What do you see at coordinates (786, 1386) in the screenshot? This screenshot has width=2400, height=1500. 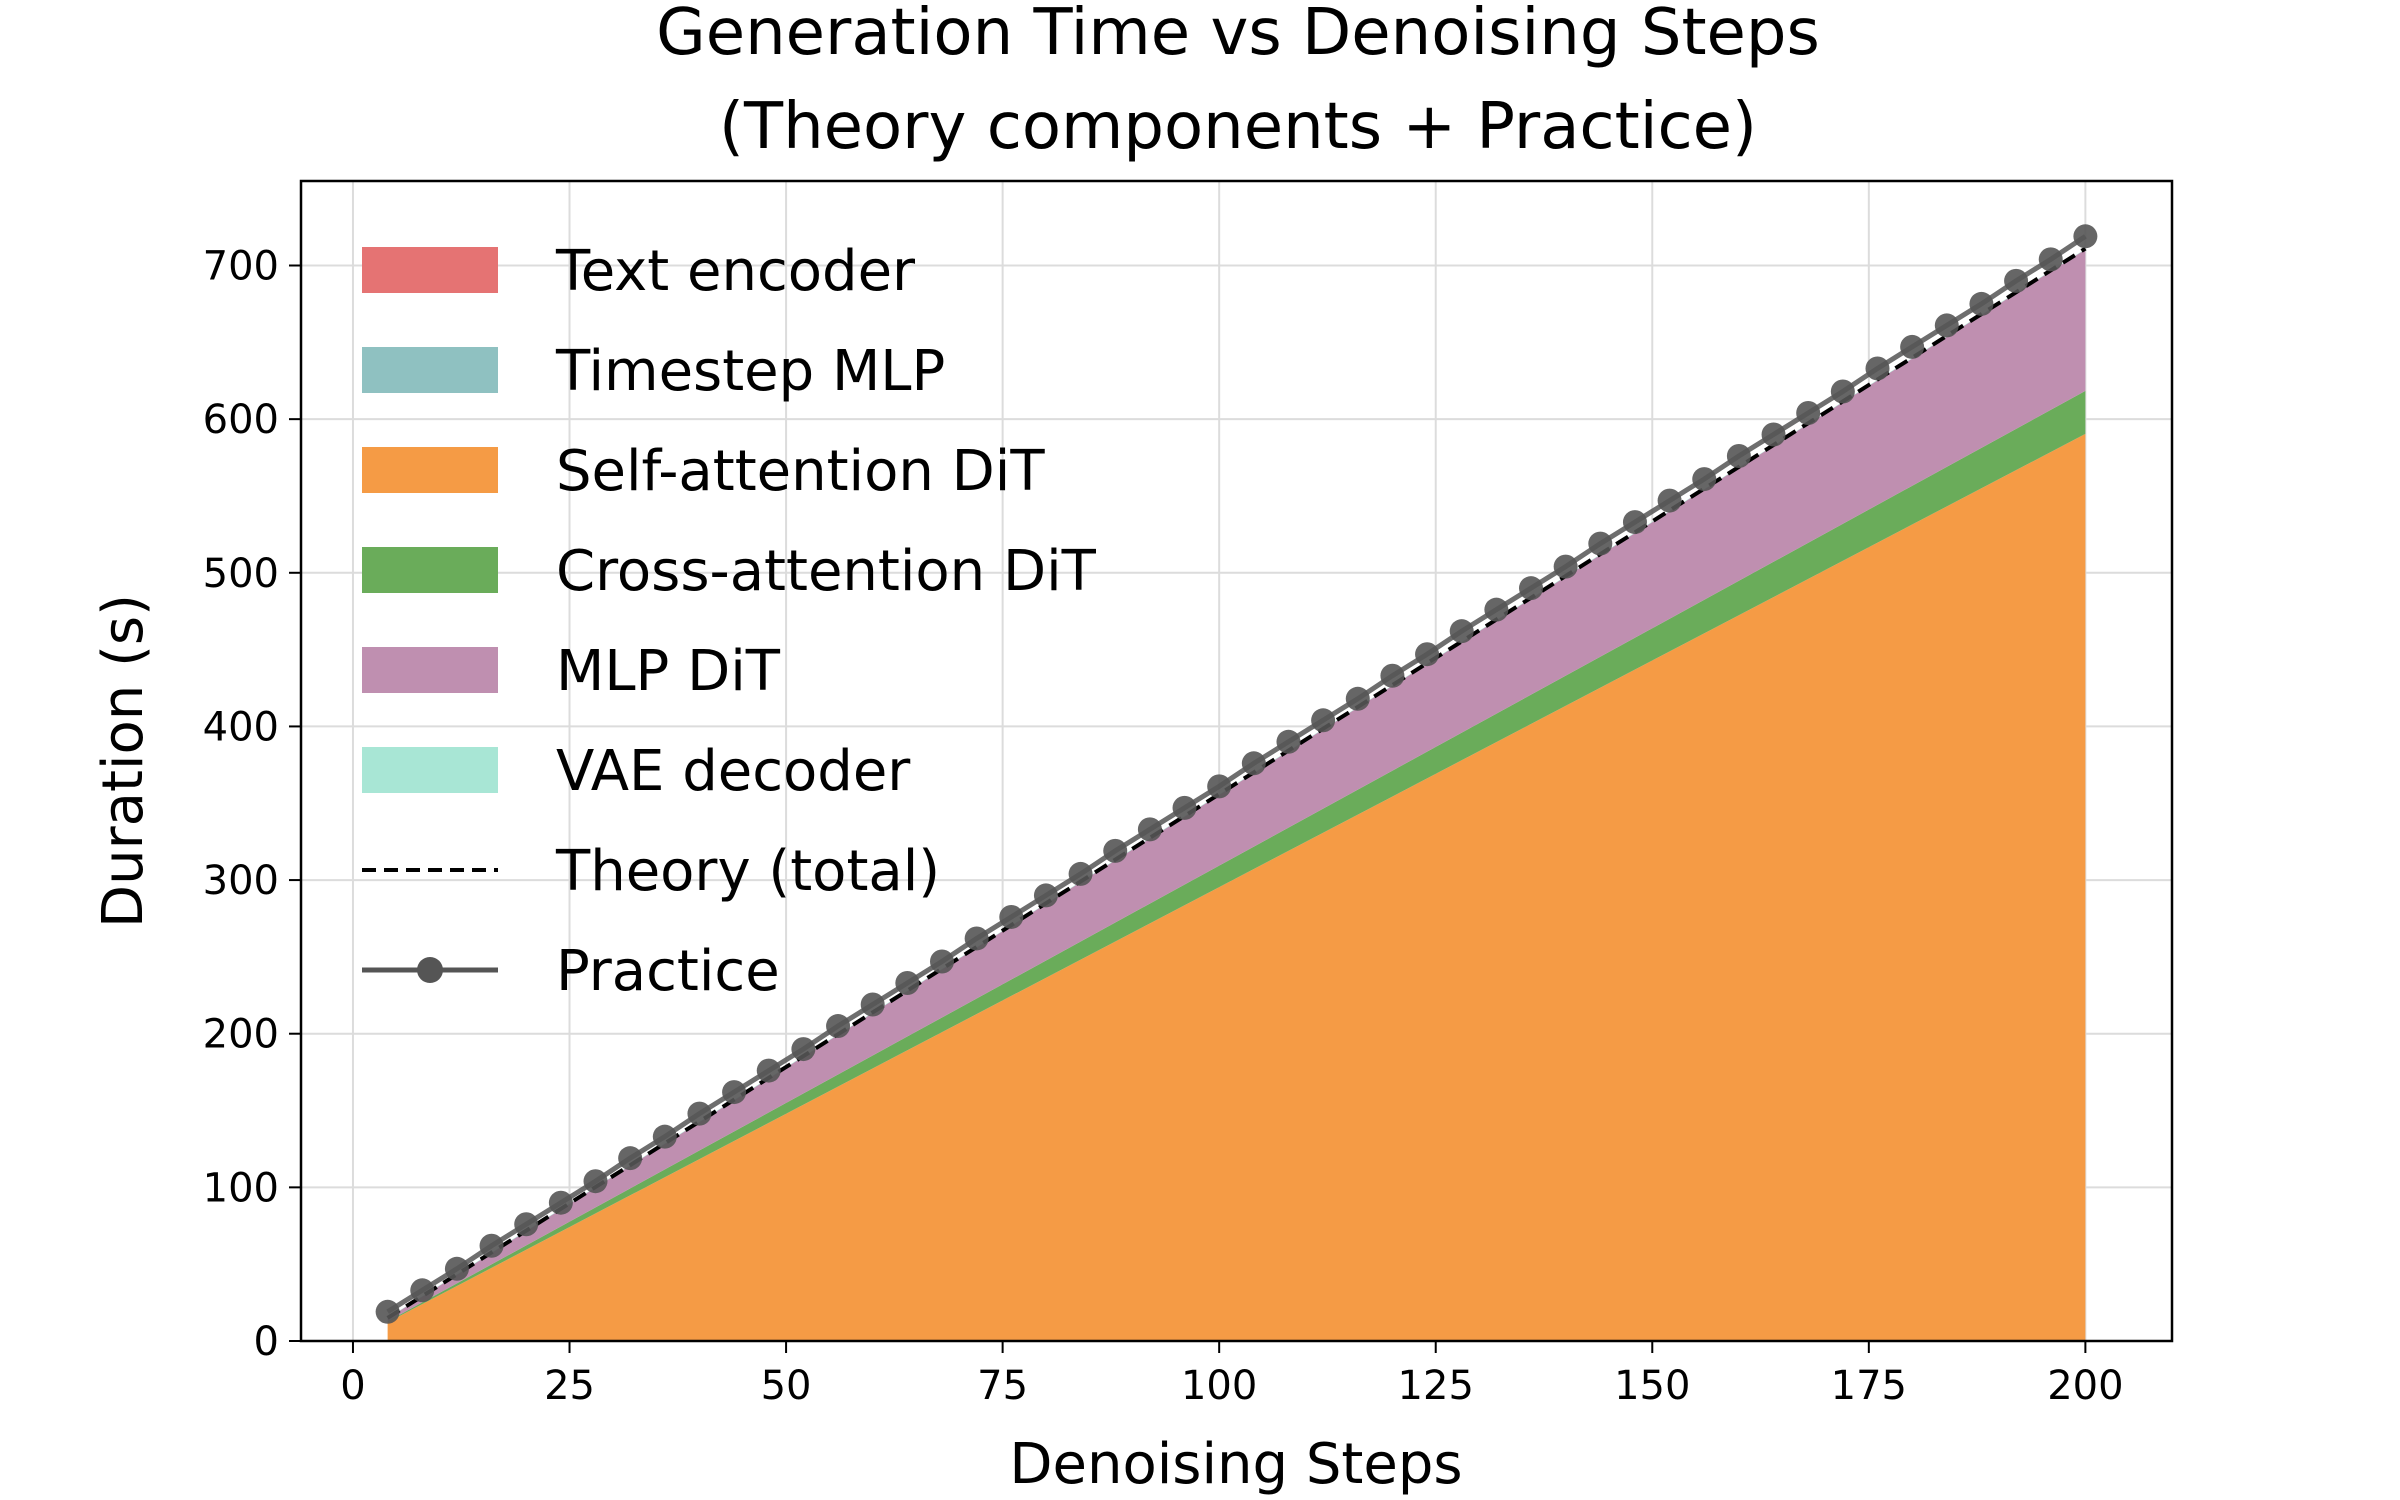 I see `x-tick-label-2: 50` at bounding box center [786, 1386].